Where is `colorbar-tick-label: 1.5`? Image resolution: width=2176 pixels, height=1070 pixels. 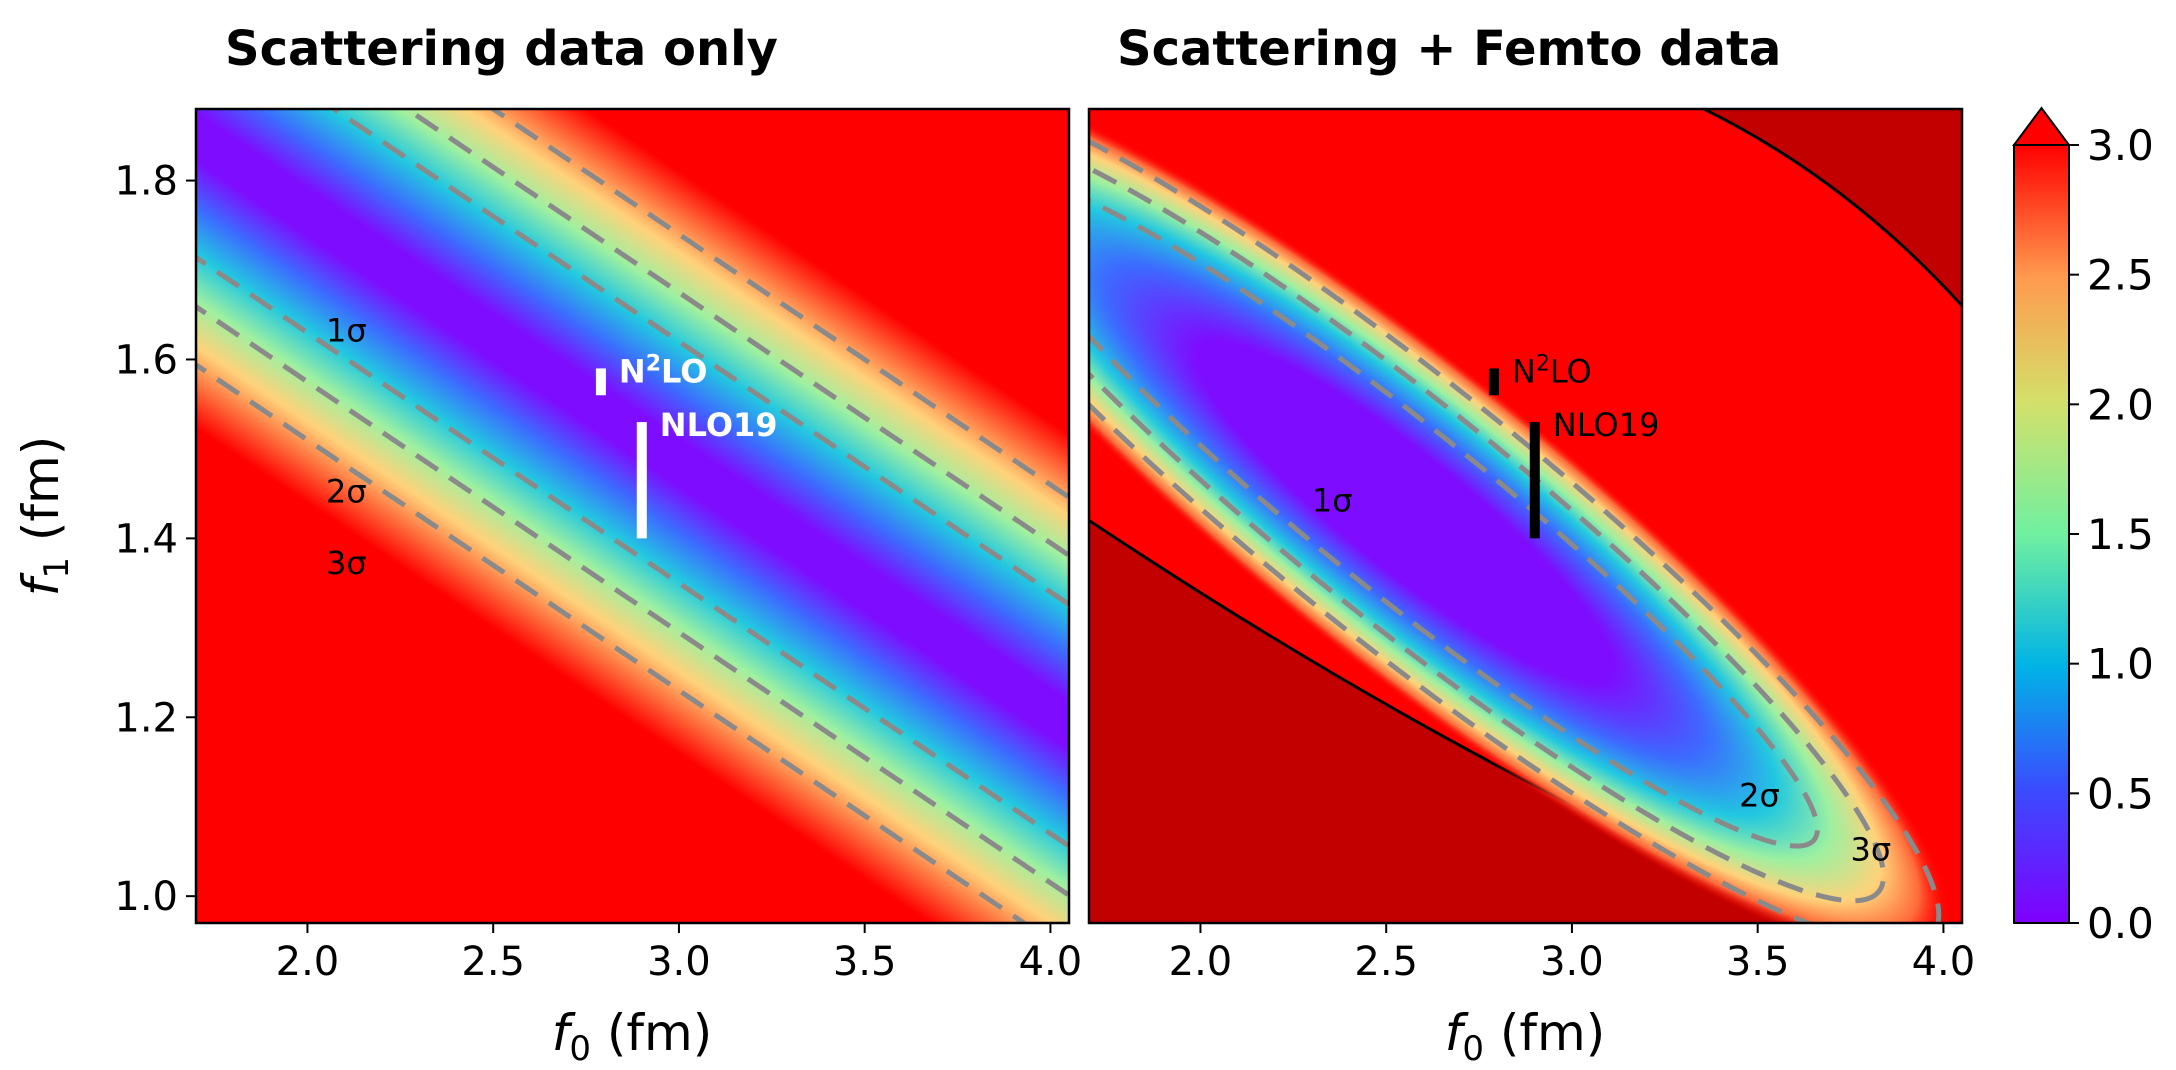 colorbar-tick-label: 1.5 is located at coordinates (2120, 534).